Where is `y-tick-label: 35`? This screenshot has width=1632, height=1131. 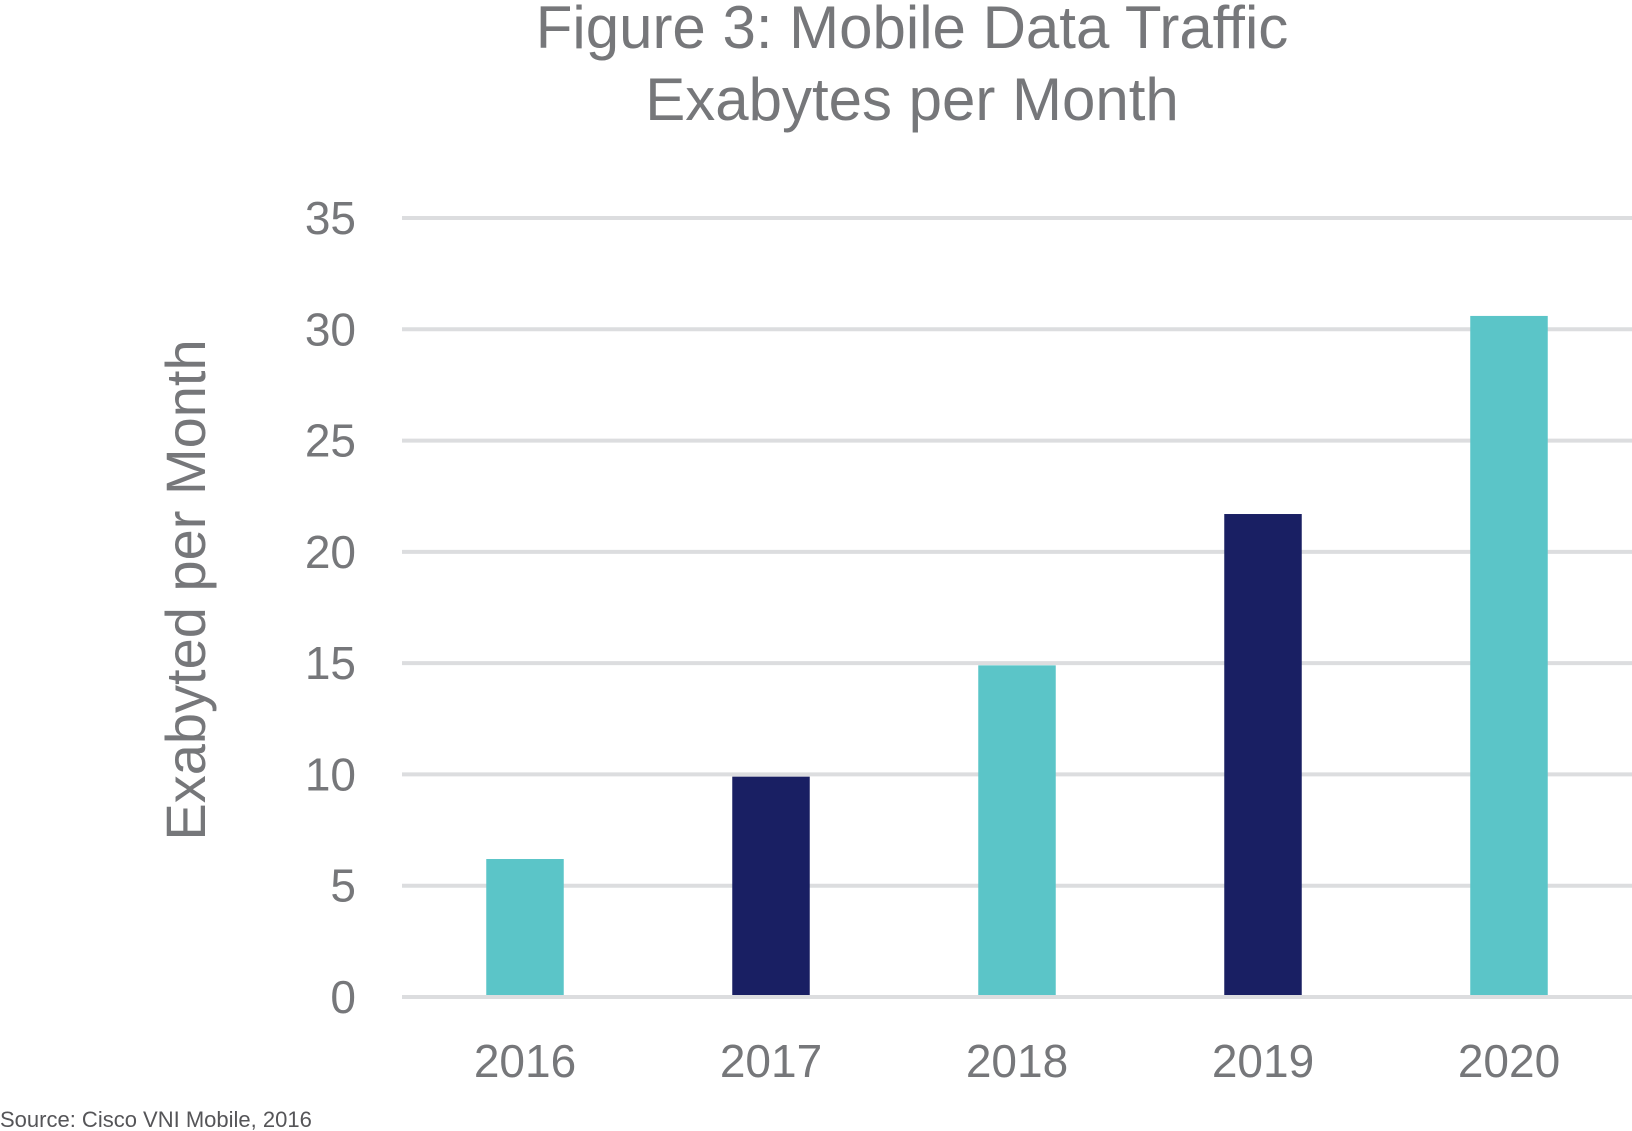
y-tick-label: 35 is located at coordinates (330, 218).